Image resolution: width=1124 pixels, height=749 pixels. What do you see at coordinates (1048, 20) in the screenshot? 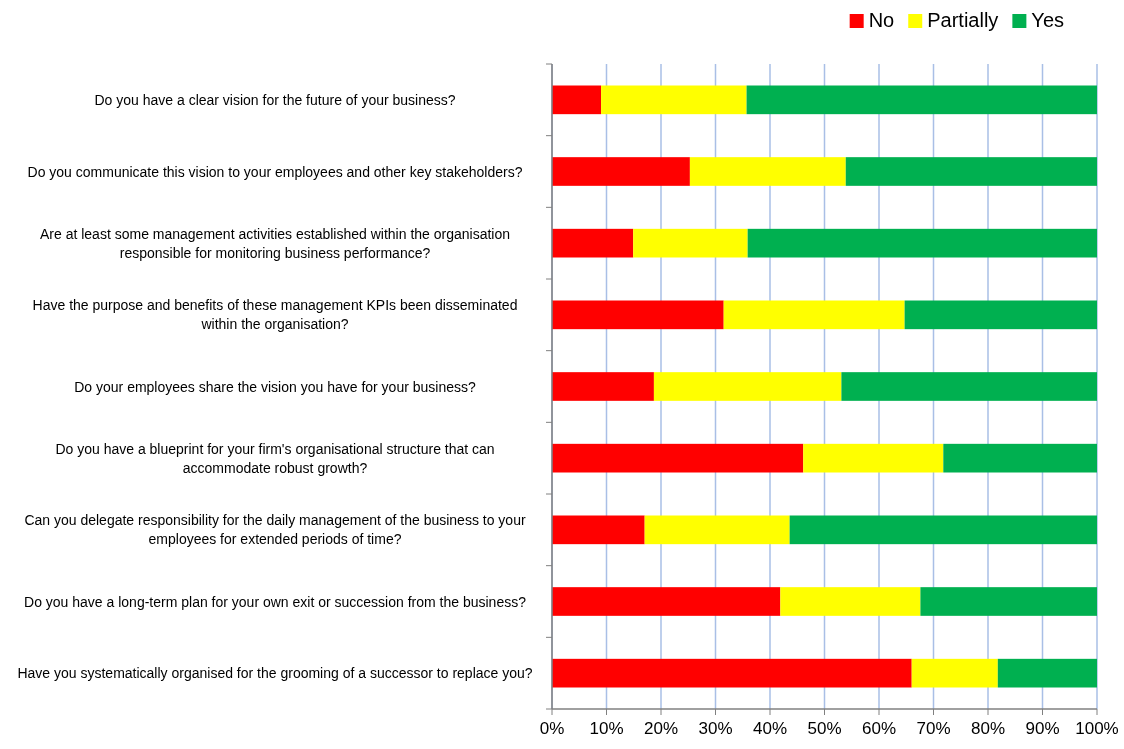
I see `legend-label: Yes` at bounding box center [1048, 20].